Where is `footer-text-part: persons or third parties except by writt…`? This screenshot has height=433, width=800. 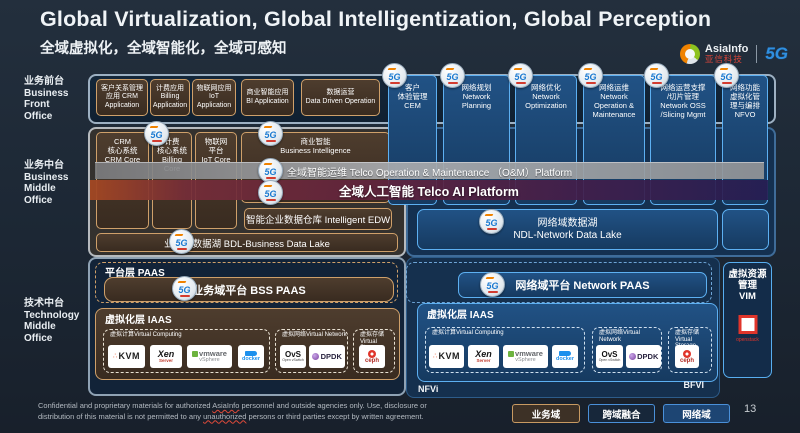 footer-text-part: persons or third parties except by writt… is located at coordinates (335, 416).